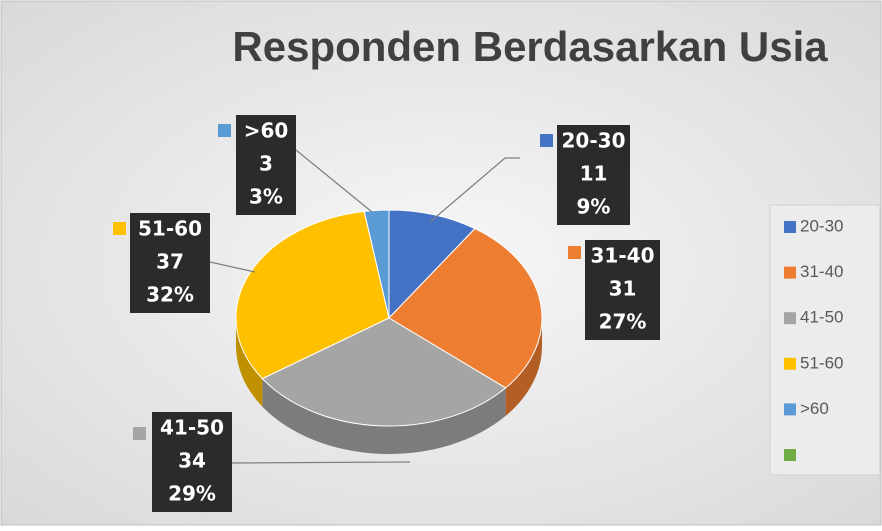 This screenshot has width=882, height=531. What do you see at coordinates (170, 229) in the screenshot?
I see `label-category: 51-60` at bounding box center [170, 229].